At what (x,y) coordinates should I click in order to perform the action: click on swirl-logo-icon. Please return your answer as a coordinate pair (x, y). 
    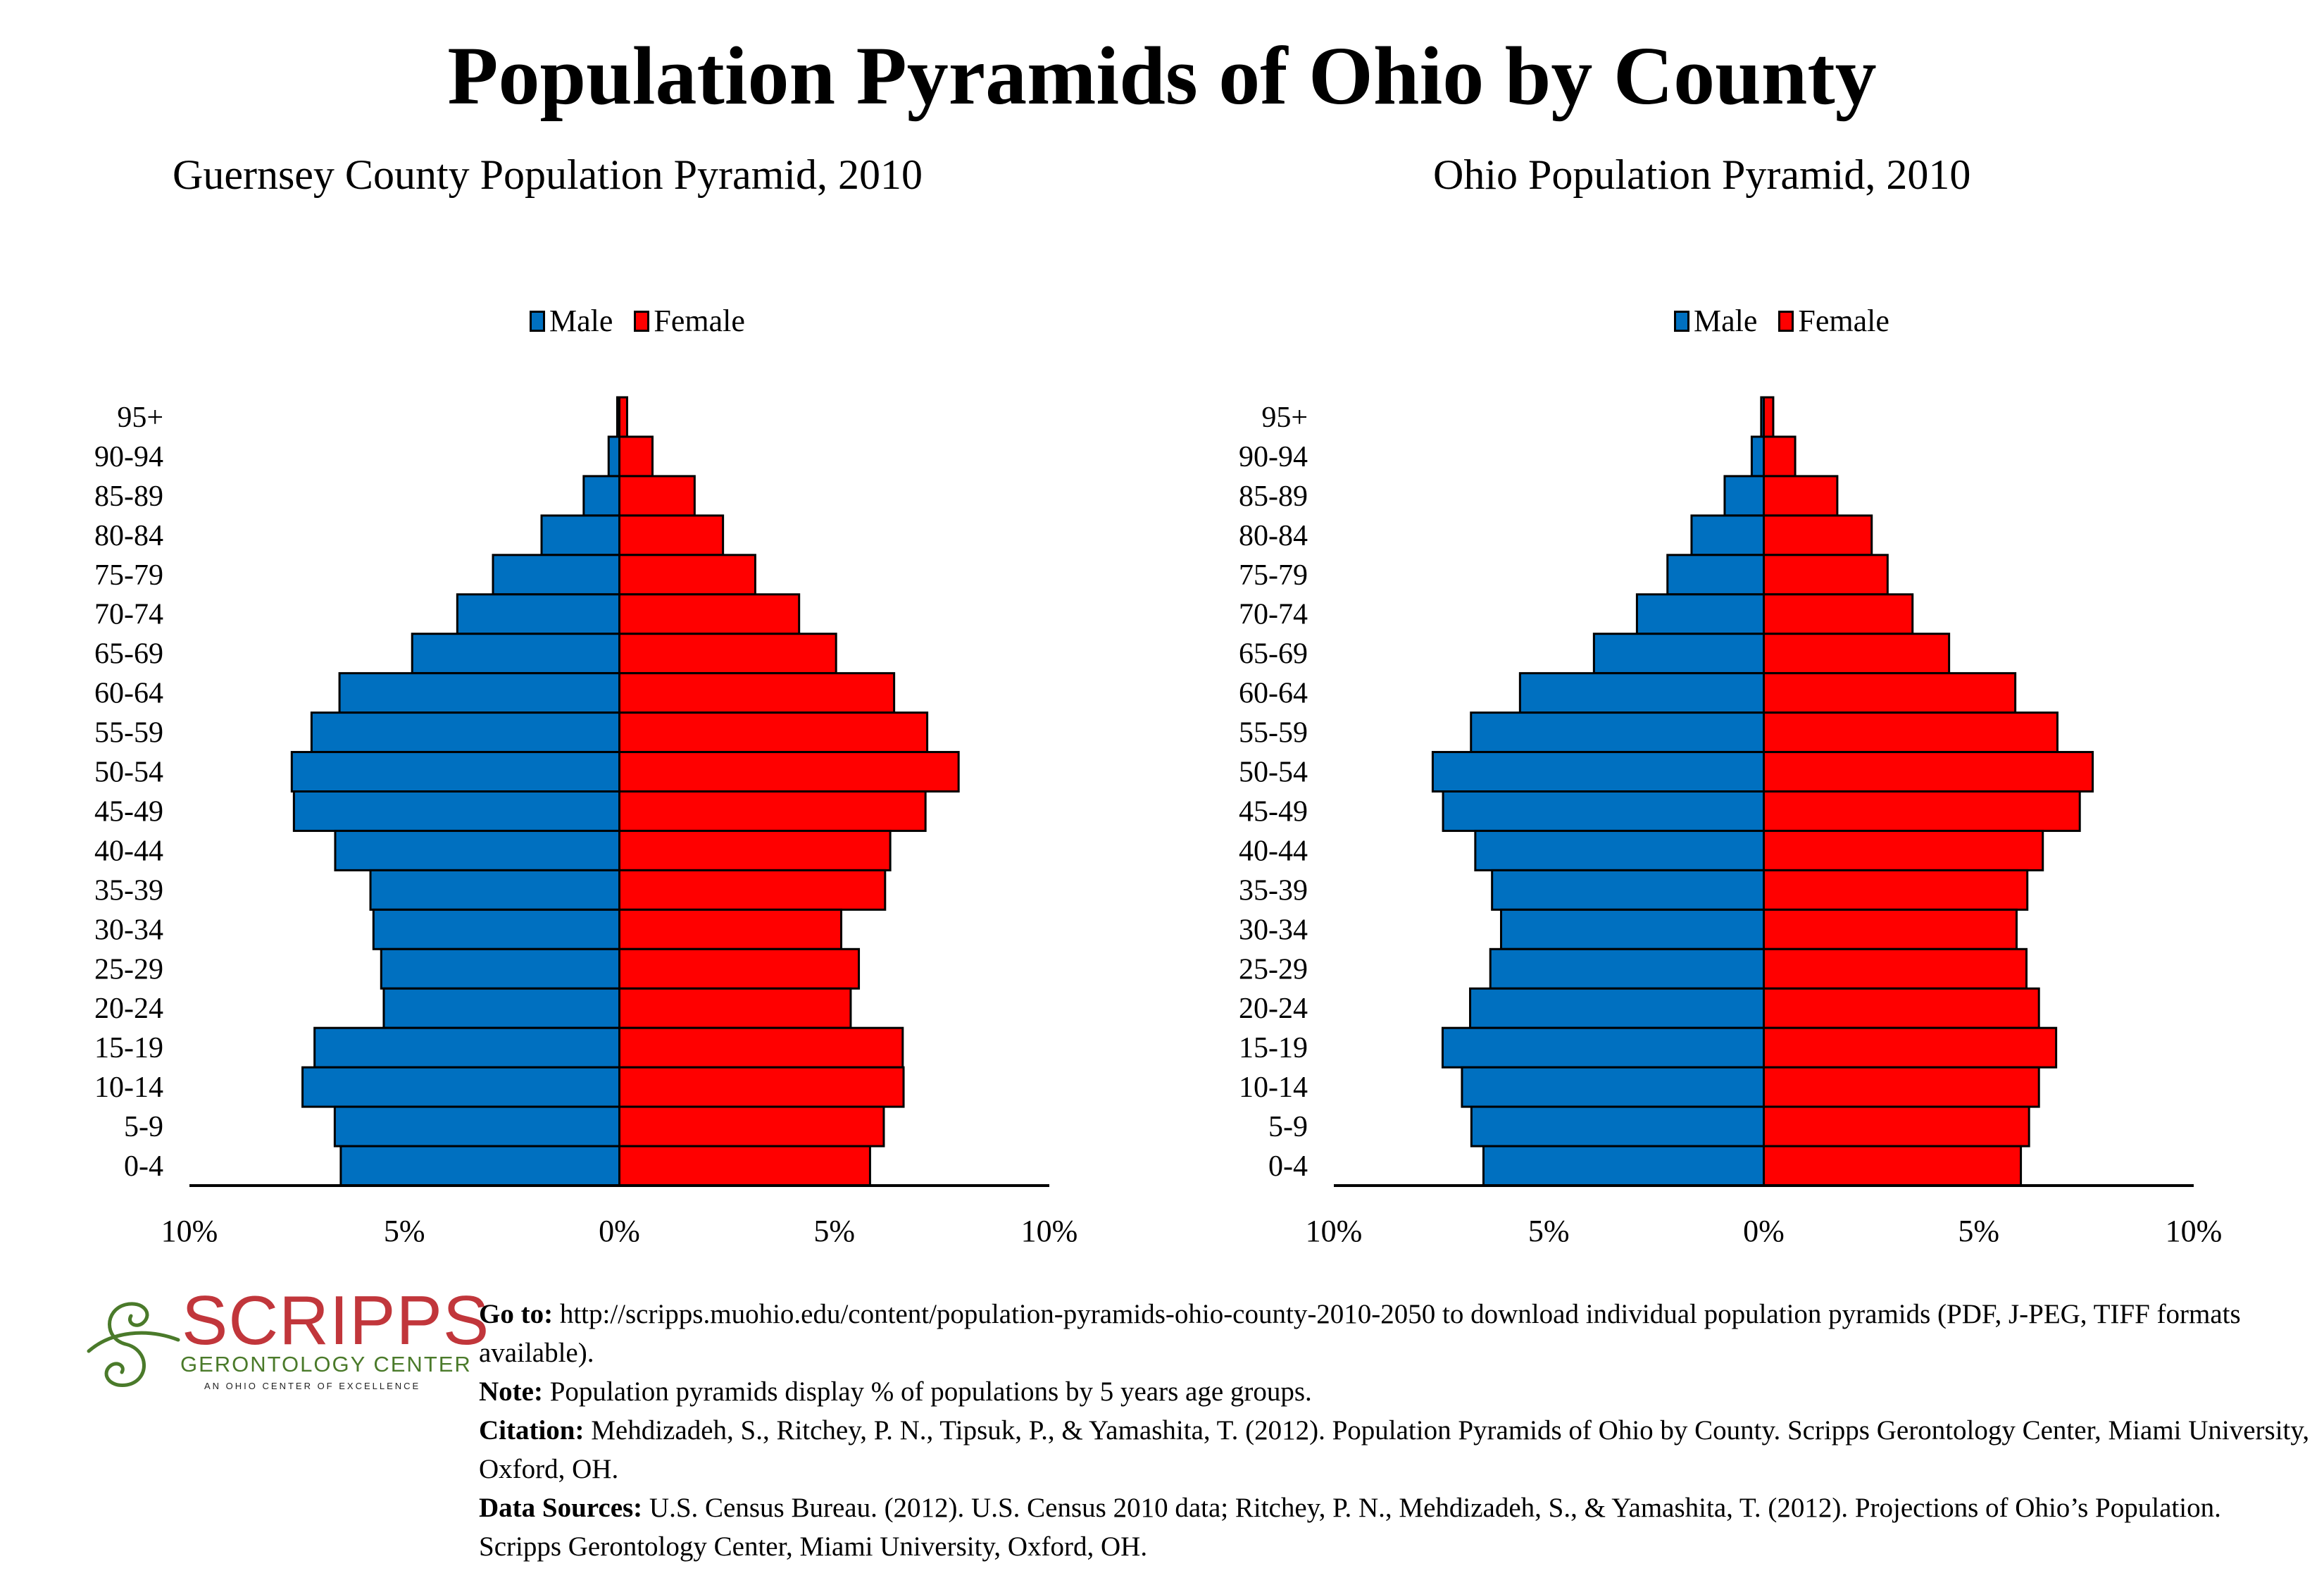
    Looking at the image, I should click on (133, 1344).